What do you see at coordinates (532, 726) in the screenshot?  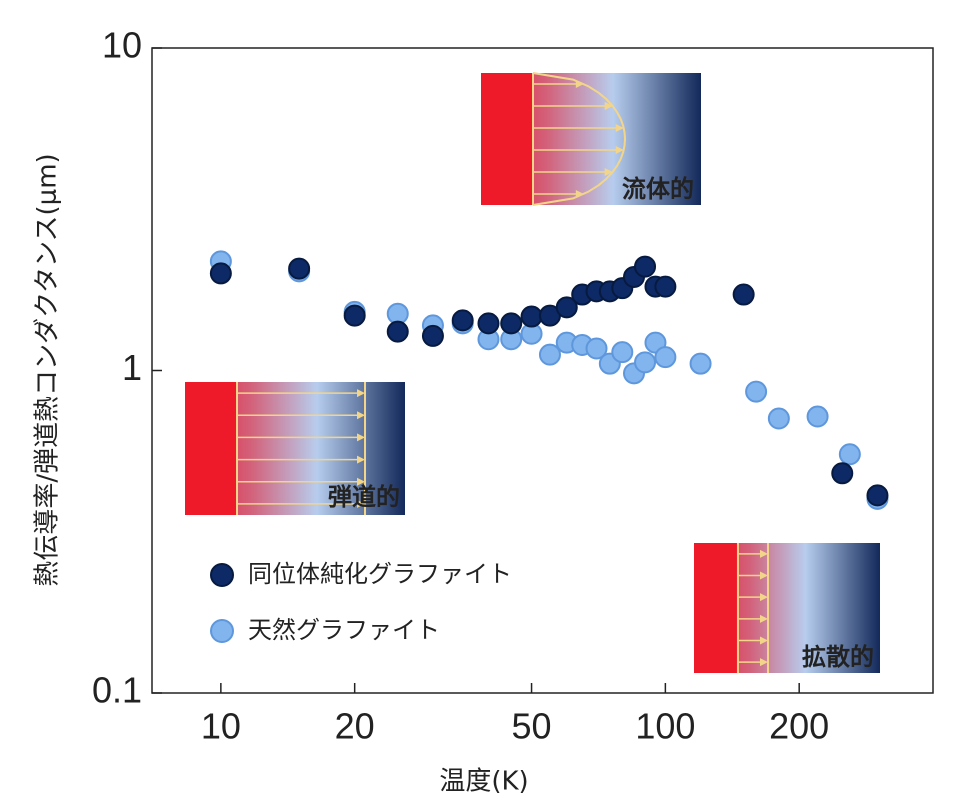 I see `x-tick-label: 50` at bounding box center [532, 726].